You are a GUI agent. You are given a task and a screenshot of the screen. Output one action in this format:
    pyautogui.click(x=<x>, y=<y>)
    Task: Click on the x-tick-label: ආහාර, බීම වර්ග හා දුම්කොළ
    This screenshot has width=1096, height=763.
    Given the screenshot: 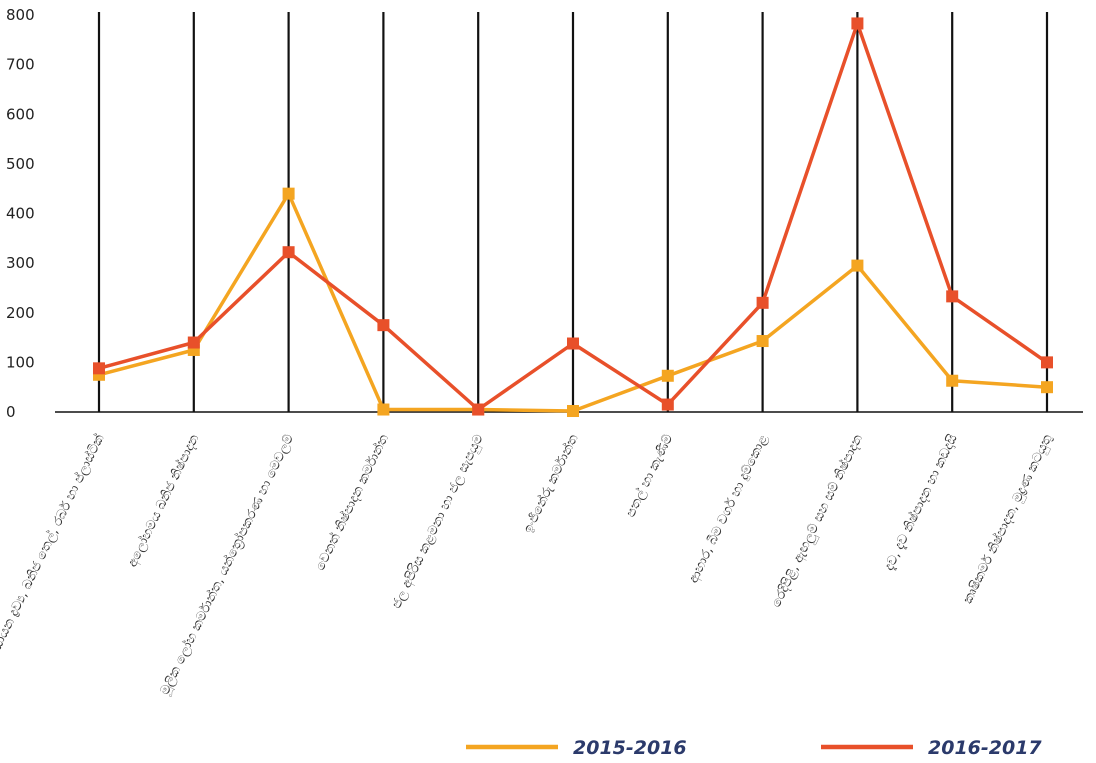 What is the action you would take?
    pyautogui.click(x=728, y=509)
    